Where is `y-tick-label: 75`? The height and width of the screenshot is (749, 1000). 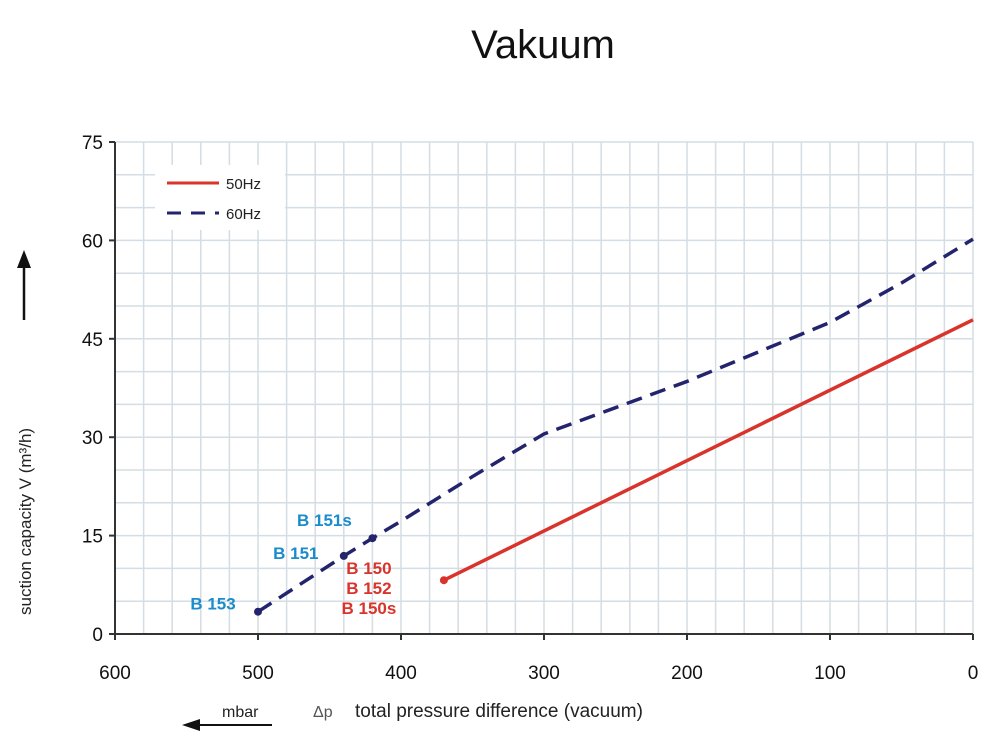
y-tick-label: 75 is located at coordinates (92, 143).